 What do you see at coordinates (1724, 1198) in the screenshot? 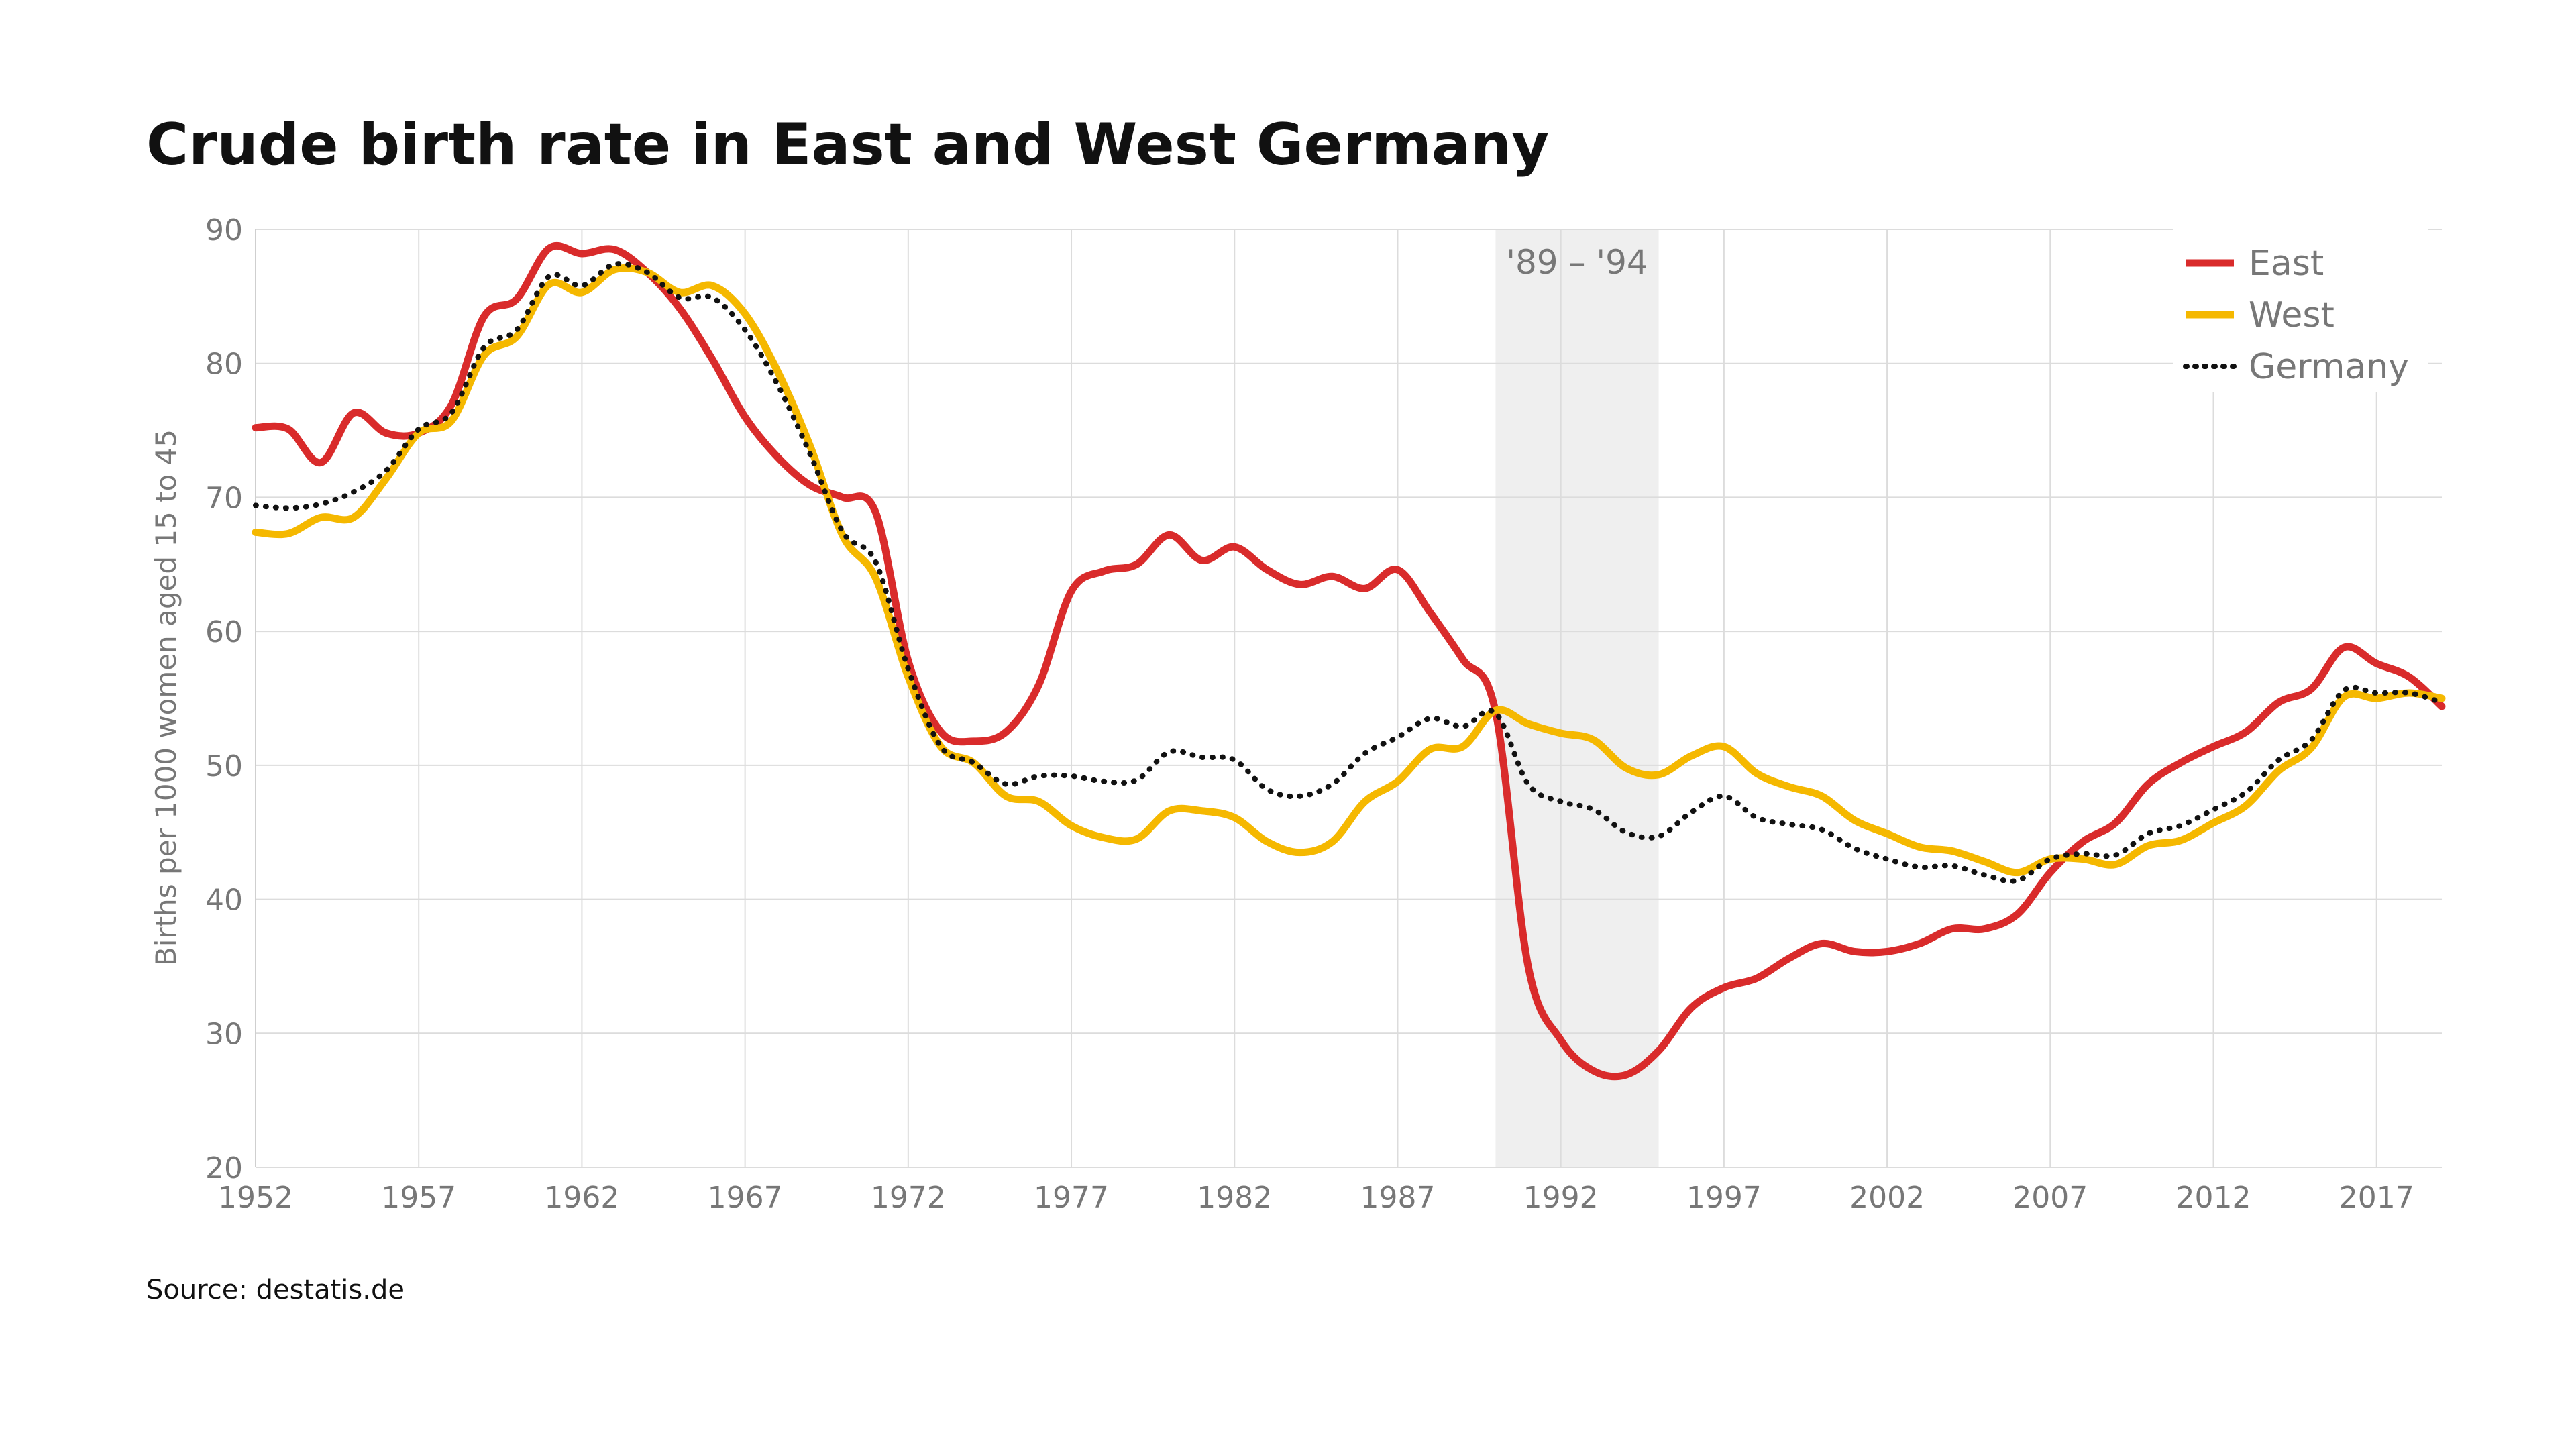
I see `x-tick-label: 1997` at bounding box center [1724, 1198].